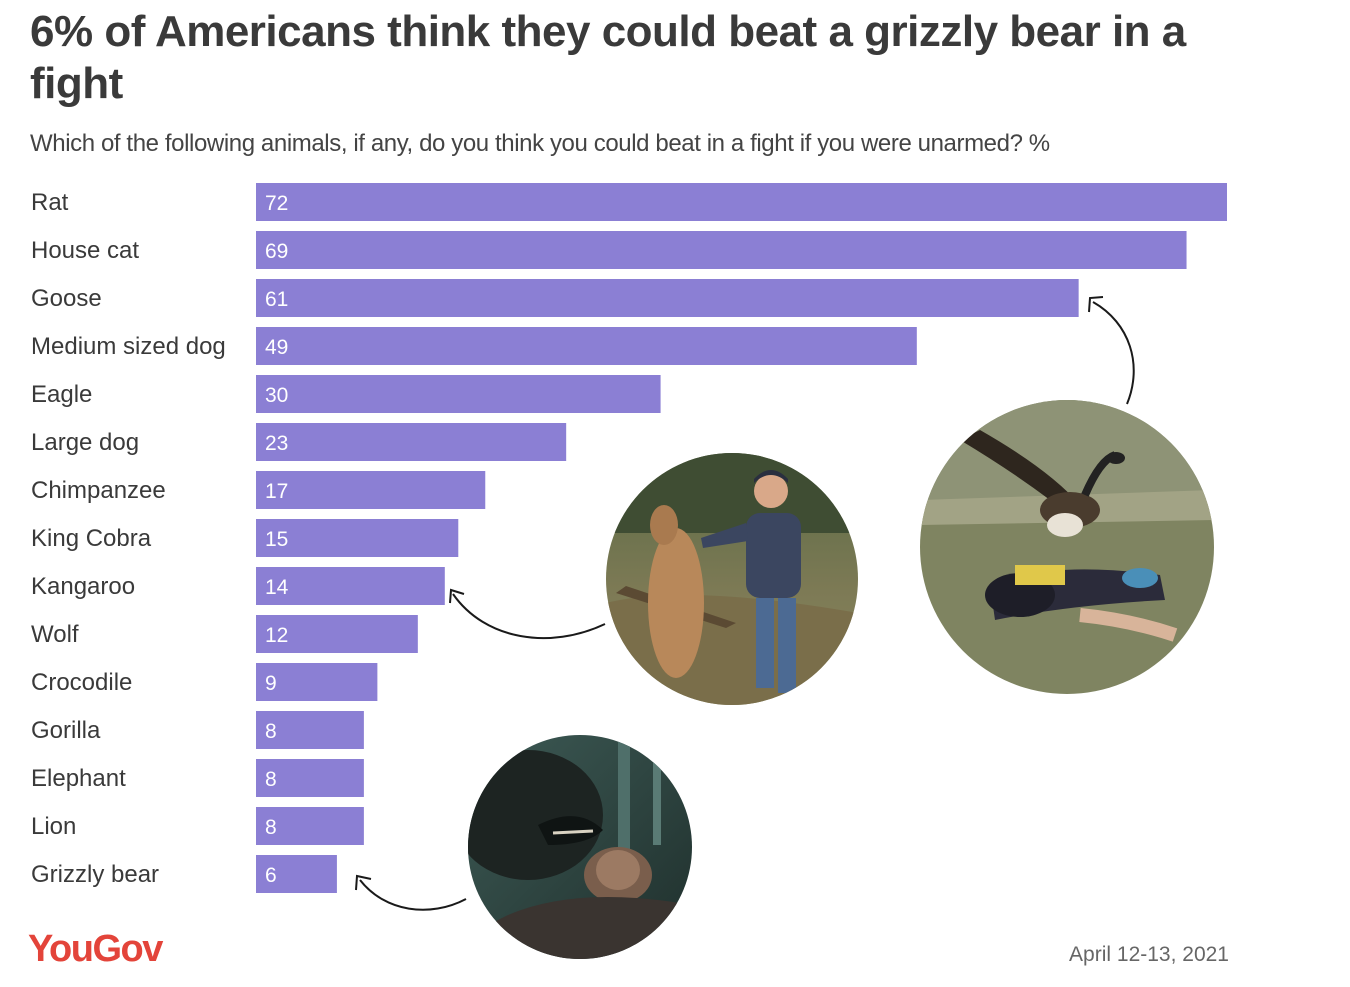  I want to click on grizzly-bear-attack-photo-icon, so click(580, 847).